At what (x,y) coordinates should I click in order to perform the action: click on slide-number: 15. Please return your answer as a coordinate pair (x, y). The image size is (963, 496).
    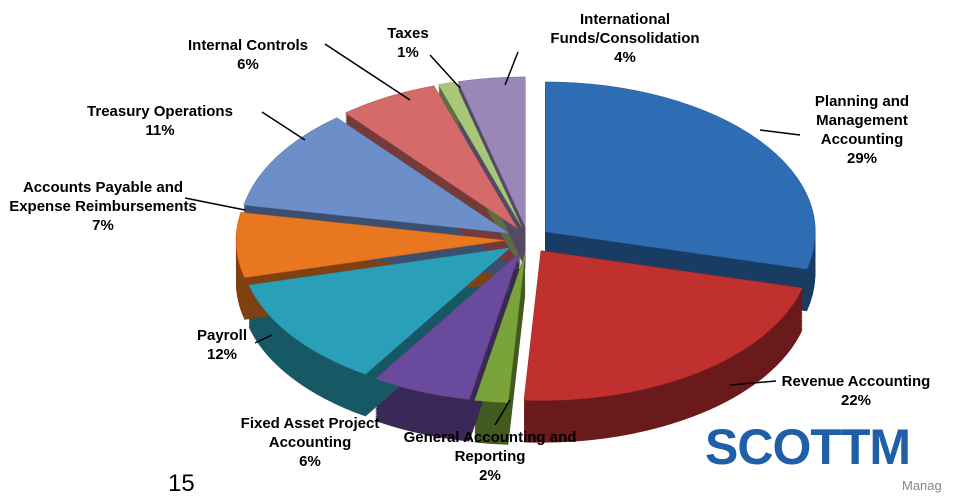
    Looking at the image, I should click on (181, 483).